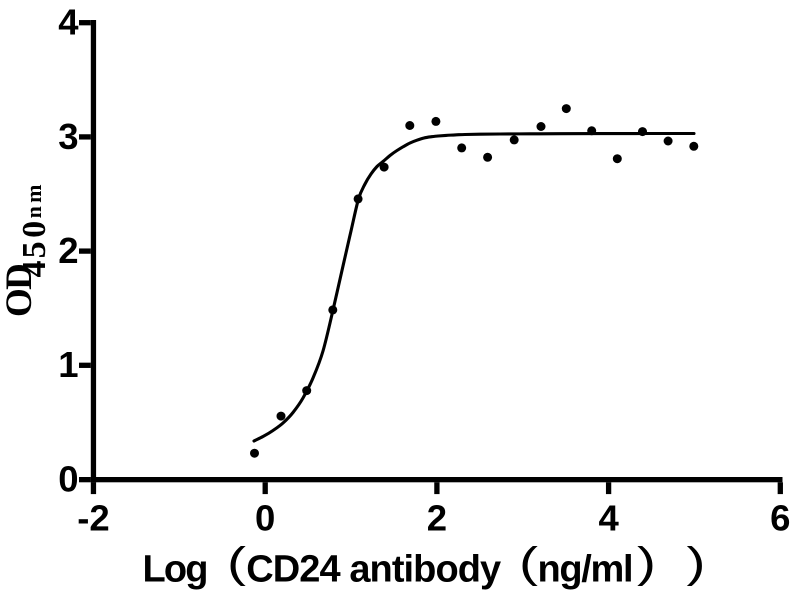 The width and height of the screenshot is (800, 595). Describe the element at coordinates (373, 569) in the screenshot. I see `svg-text: CD24 antibody` at that location.